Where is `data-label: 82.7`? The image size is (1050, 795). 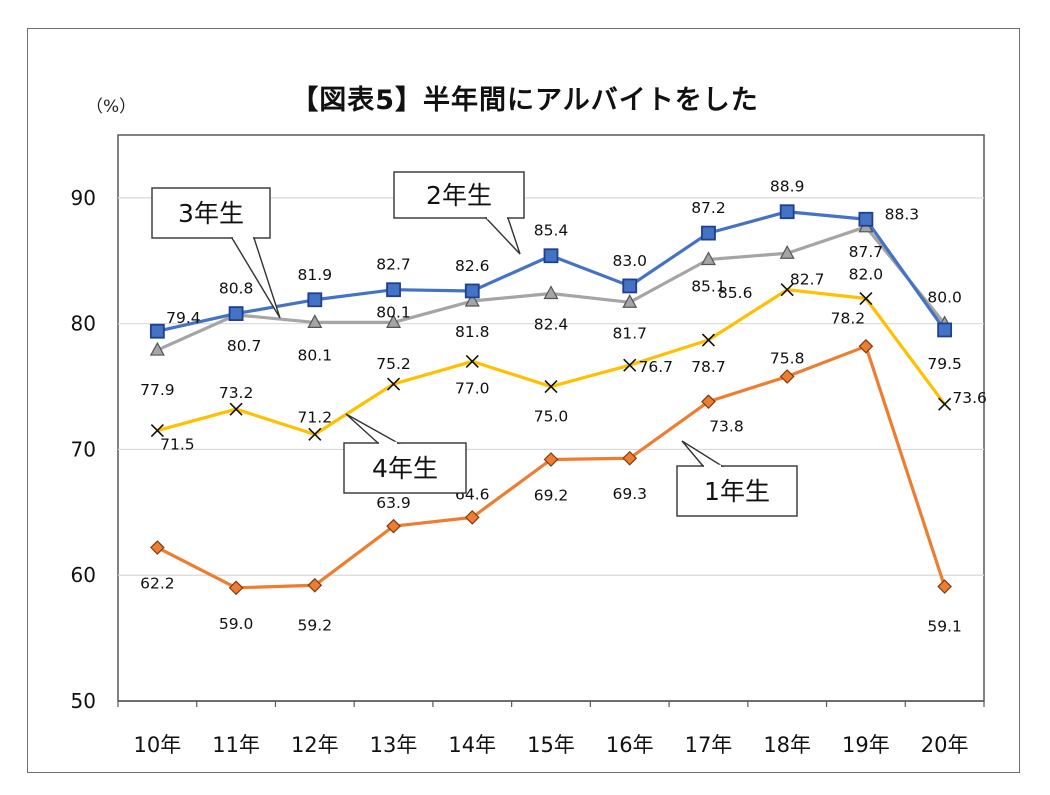
data-label: 82.7 is located at coordinates (393, 265).